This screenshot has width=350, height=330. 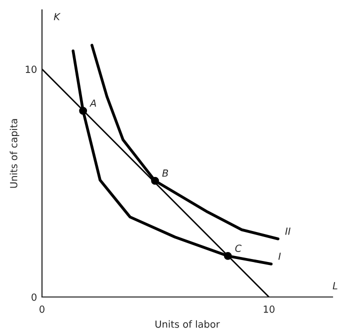 I want to click on x-axis-title: Units of labor, so click(x=188, y=324).